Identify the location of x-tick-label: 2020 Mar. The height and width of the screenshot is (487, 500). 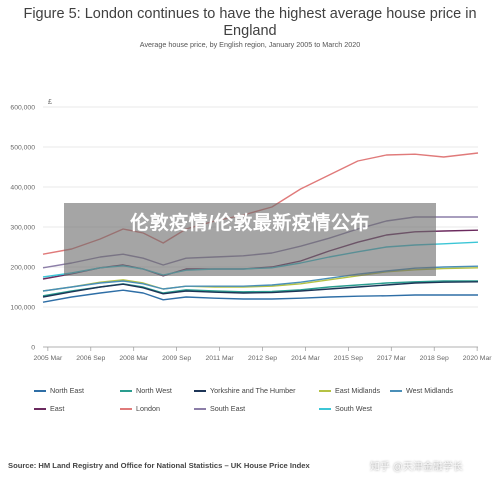
(477, 358).